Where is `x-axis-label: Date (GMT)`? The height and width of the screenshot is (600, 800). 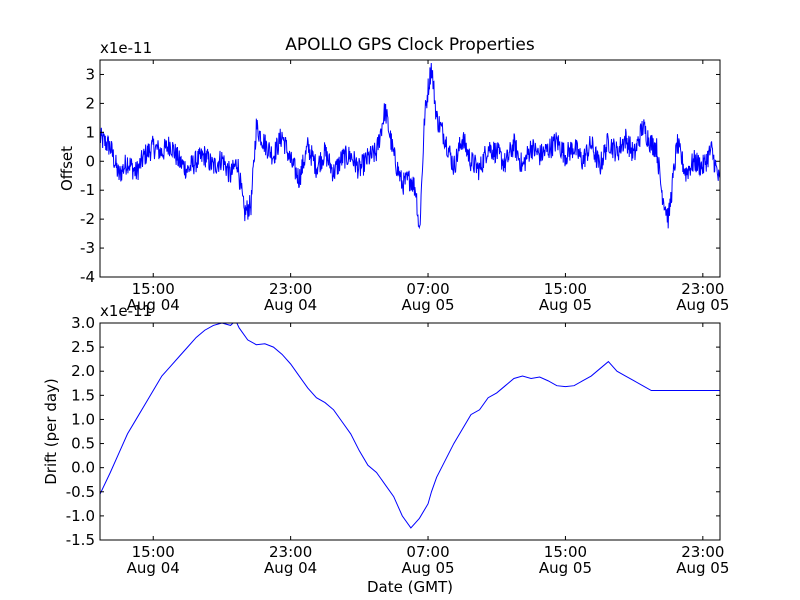 x-axis-label: Date (GMT) is located at coordinates (410, 587).